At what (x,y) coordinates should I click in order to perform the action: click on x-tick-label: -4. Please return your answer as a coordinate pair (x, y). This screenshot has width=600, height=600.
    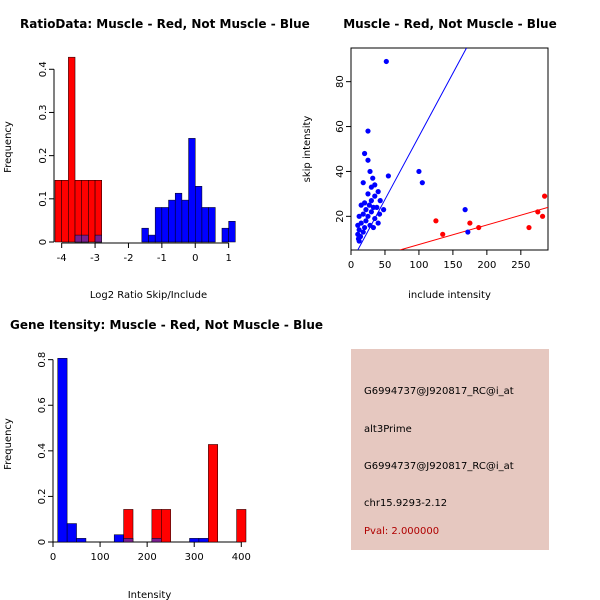
    Looking at the image, I should click on (62, 258).